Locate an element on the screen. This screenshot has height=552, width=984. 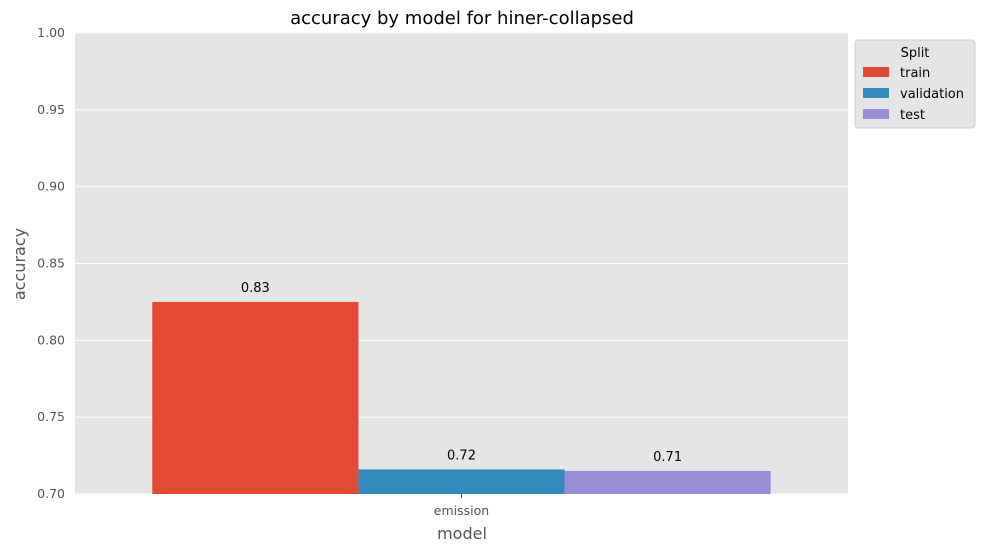
legend-label-train: train is located at coordinates (915, 73).